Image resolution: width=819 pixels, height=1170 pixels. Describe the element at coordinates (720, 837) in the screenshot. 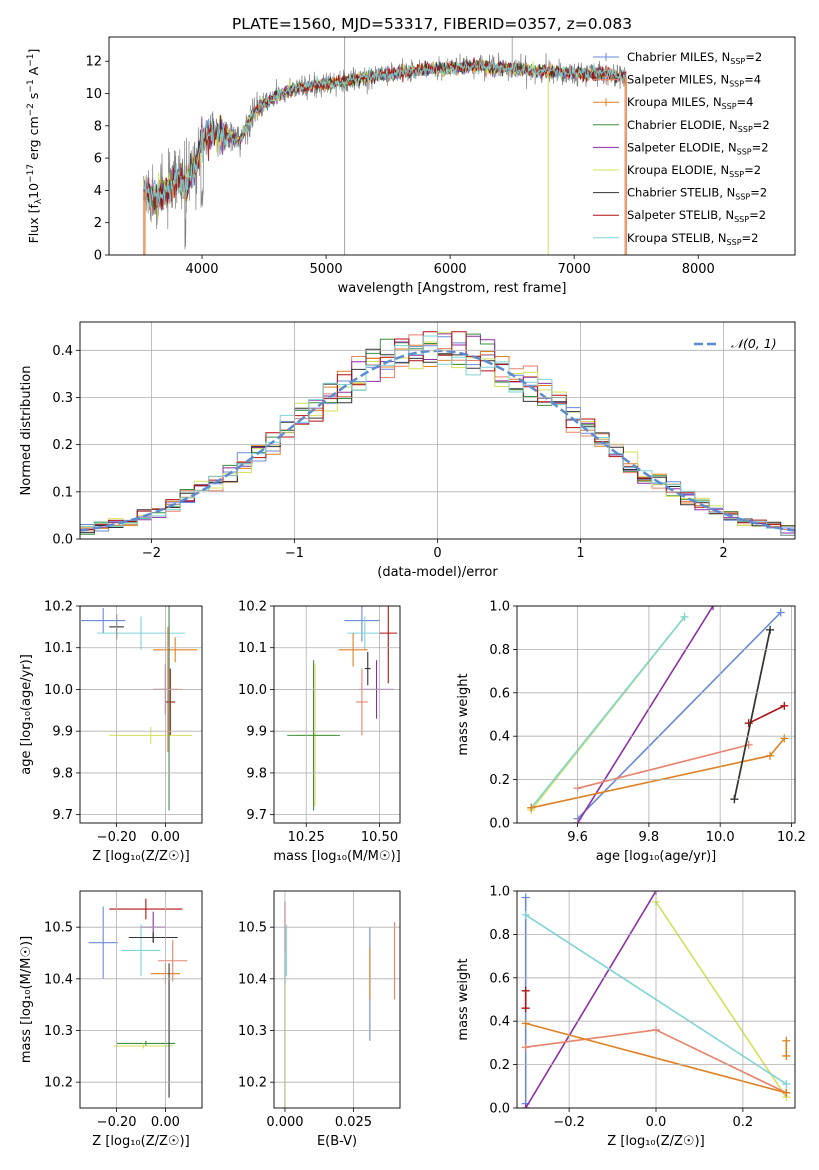

I see `x-tick-label: 10.0` at that location.